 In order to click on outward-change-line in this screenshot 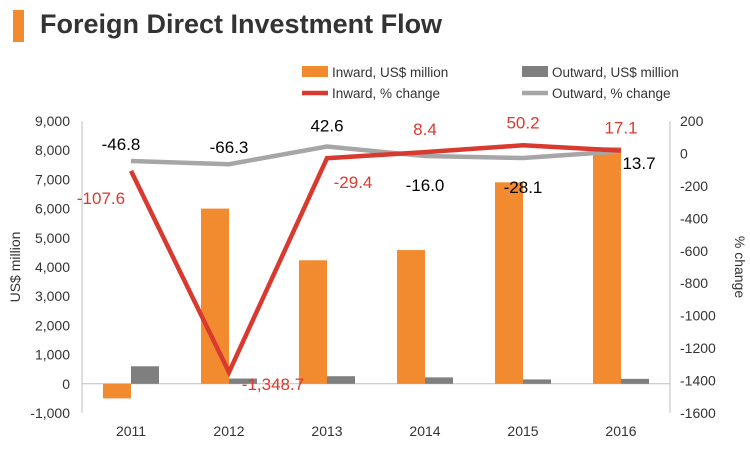, I will do `click(376, 155)`.